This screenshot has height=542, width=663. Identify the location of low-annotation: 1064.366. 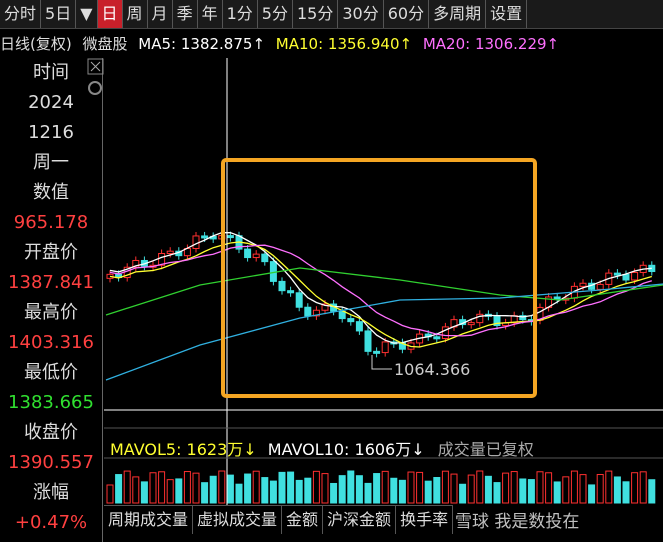
(432, 369).